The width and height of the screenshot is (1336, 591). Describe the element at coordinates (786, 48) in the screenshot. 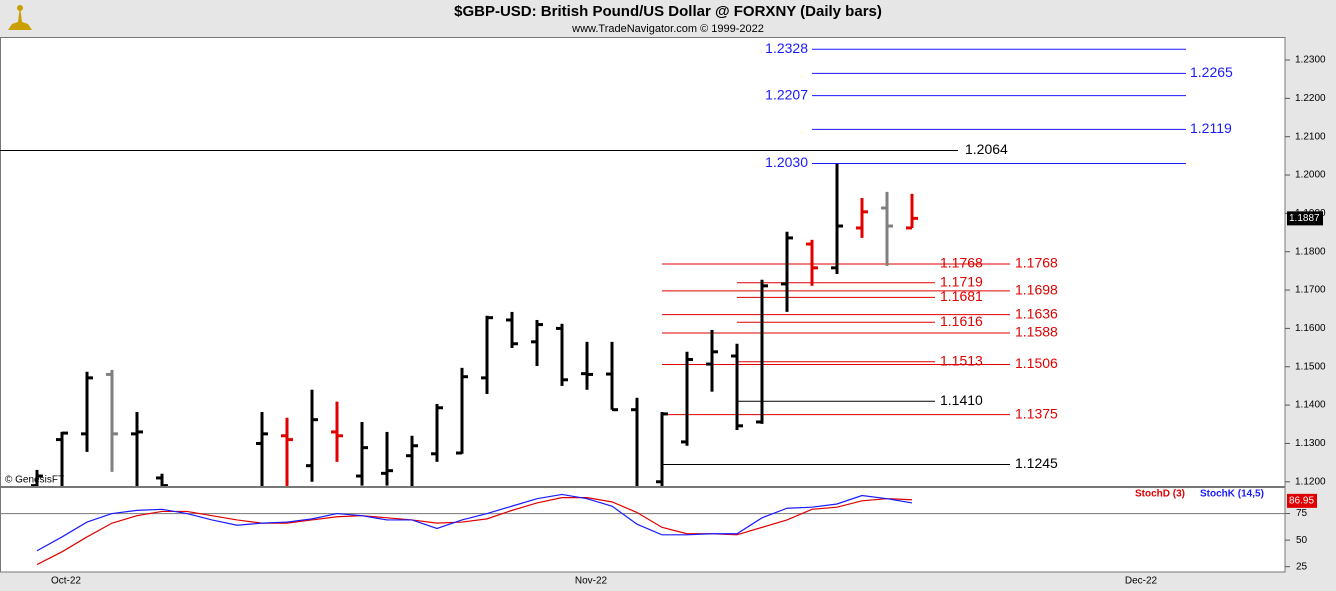

I see `level-label: 1.2328` at that location.